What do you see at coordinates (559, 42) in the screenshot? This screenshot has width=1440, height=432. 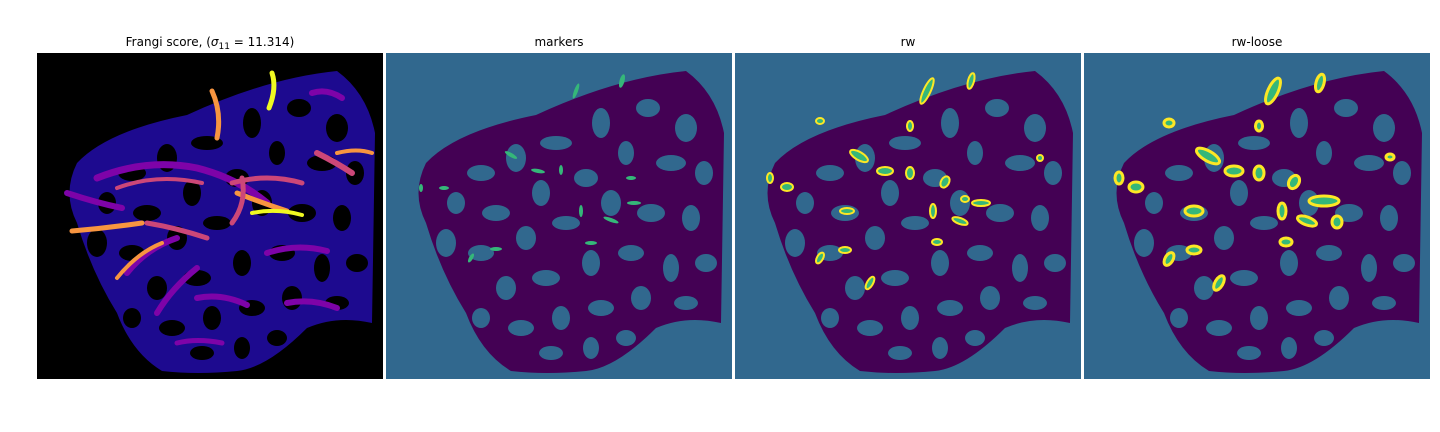 I see `markers-title: markers` at bounding box center [559, 42].